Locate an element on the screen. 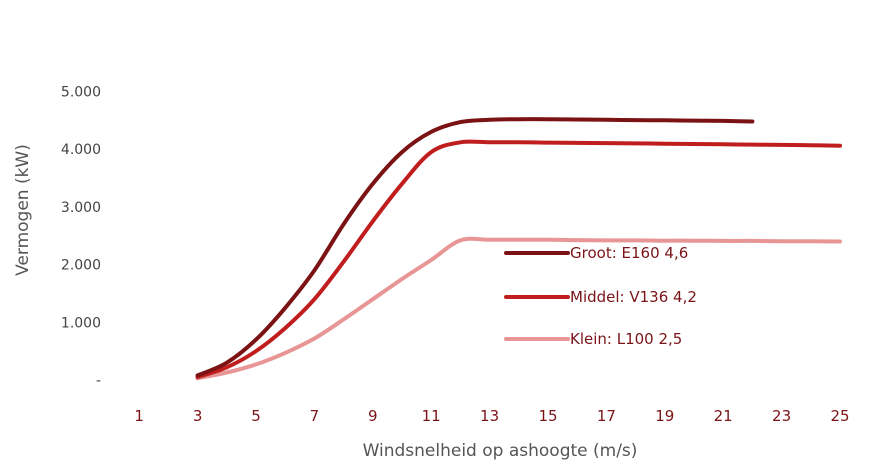  x-tick-label: 25 is located at coordinates (839, 416).